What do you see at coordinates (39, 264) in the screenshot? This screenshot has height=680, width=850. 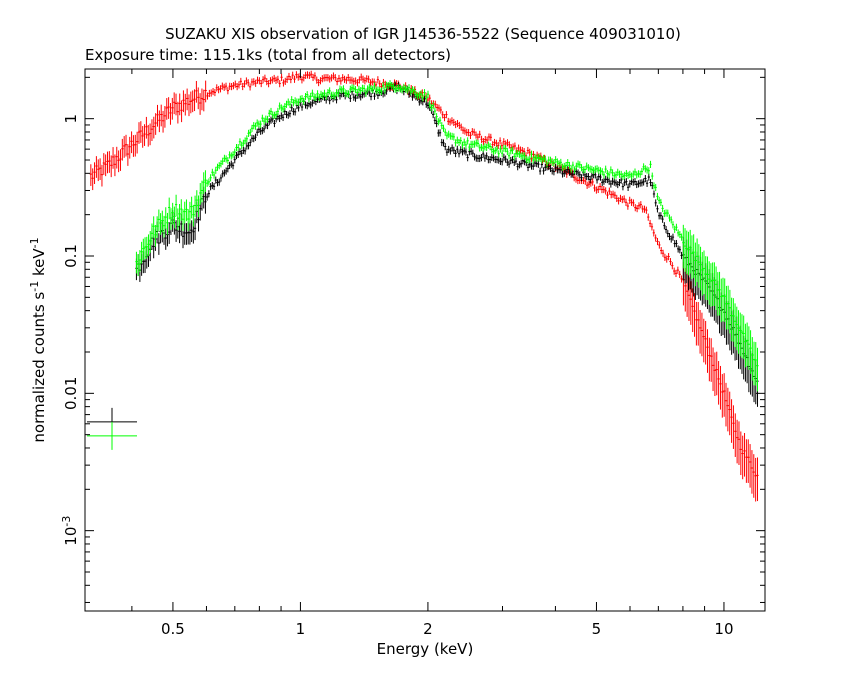 I see `y-axis-label-mid: keV` at bounding box center [39, 264].